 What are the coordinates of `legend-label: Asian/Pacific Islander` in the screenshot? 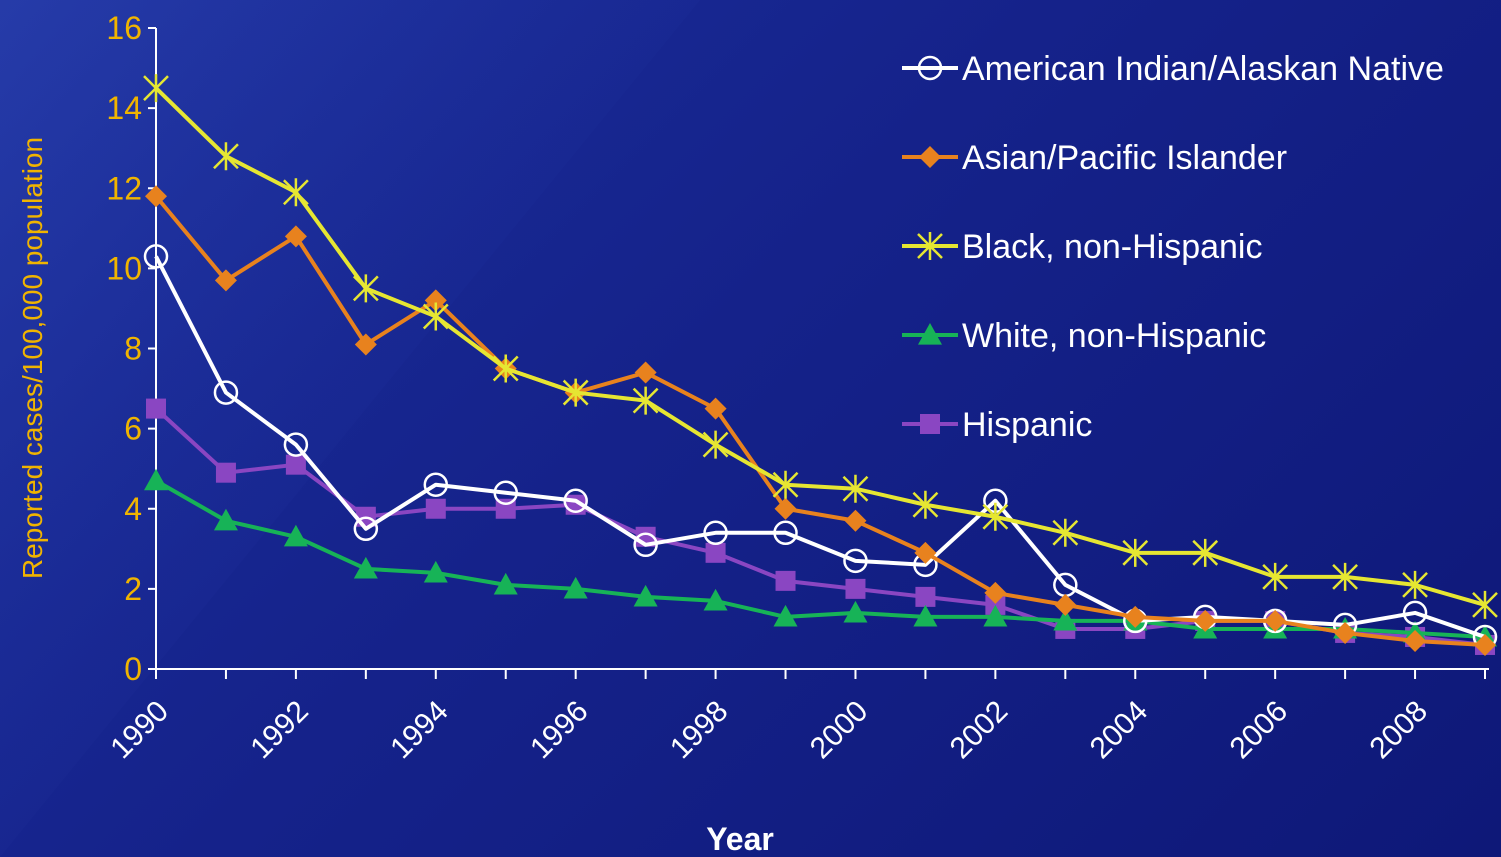 It's located at (1124, 158).